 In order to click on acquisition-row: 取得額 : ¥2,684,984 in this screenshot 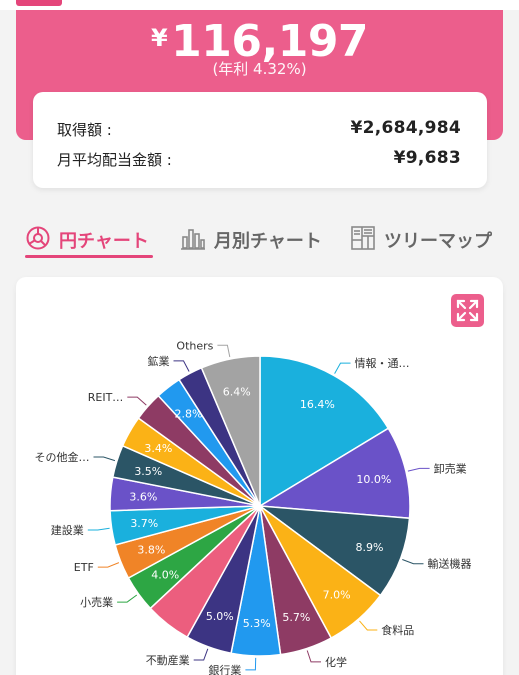, I will do `click(259, 129)`.